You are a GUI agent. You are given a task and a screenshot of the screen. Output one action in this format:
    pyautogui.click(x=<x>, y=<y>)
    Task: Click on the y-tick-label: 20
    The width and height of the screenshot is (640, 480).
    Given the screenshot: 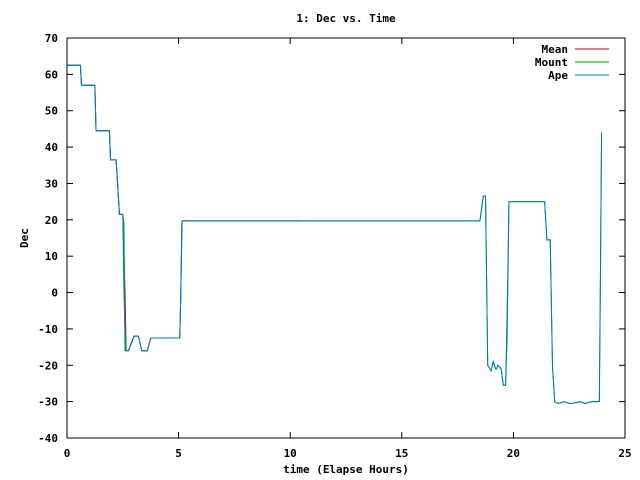 What is the action you would take?
    pyautogui.click(x=51, y=220)
    